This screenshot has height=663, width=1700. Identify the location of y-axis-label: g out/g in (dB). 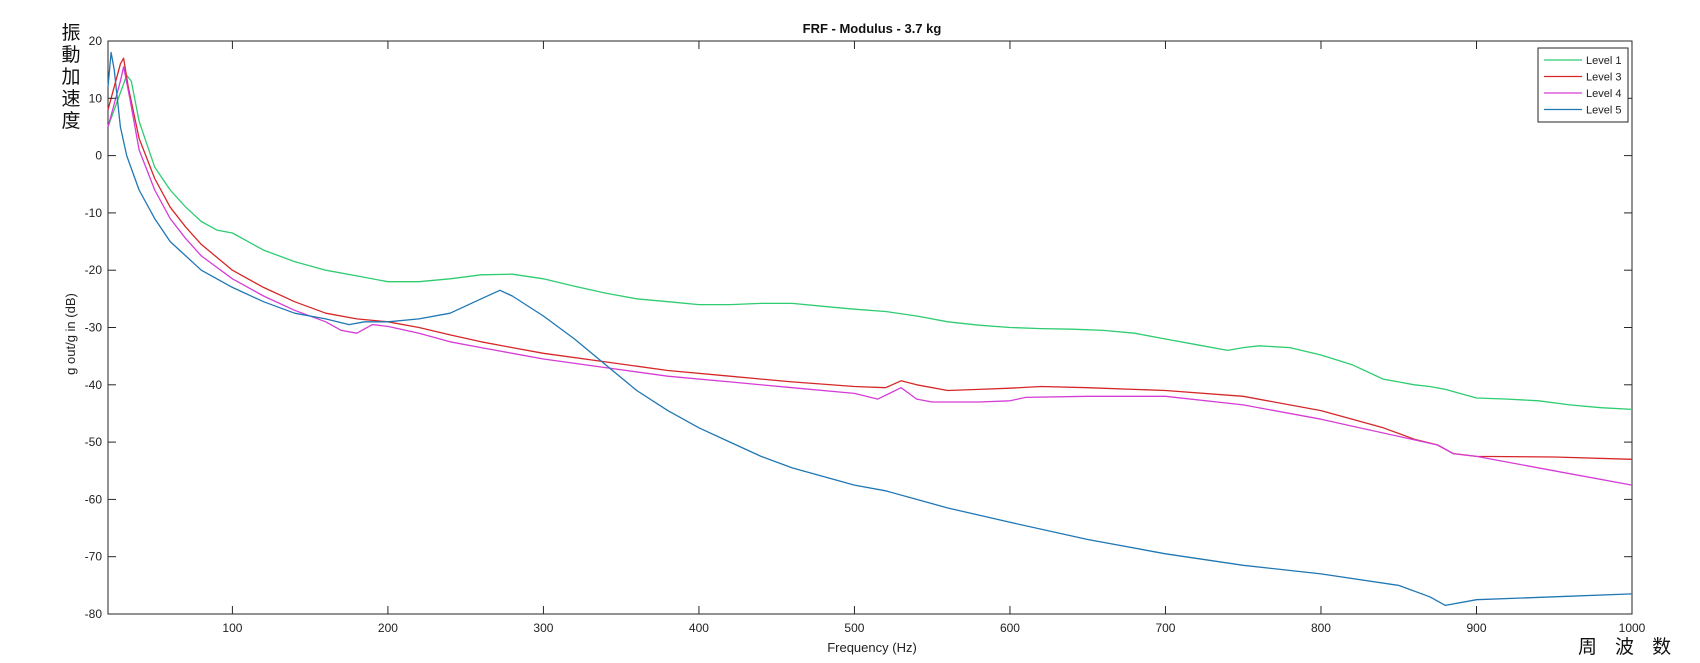
(70, 334).